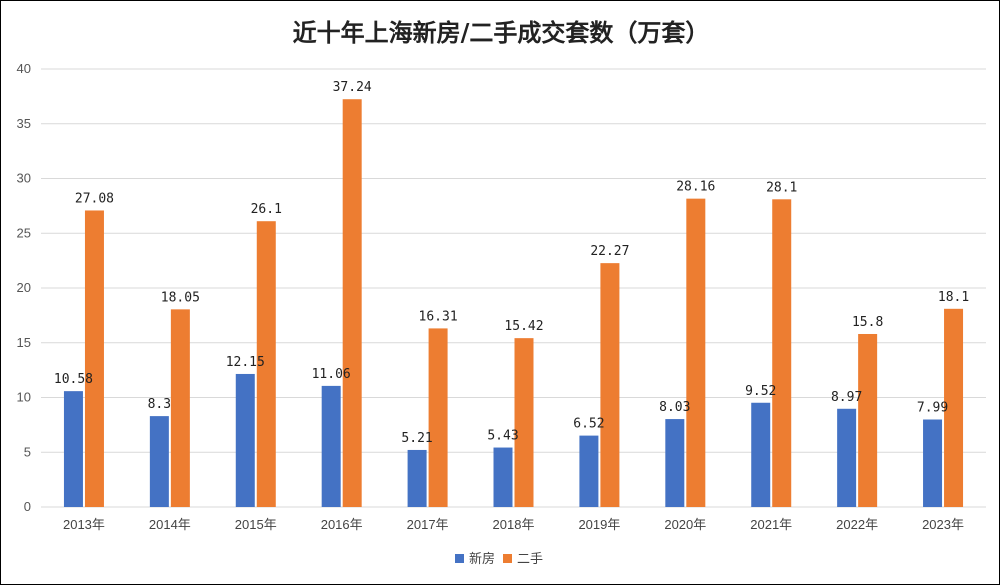 This screenshot has width=1000, height=586. I want to click on legend-label: 二手, so click(530, 559).